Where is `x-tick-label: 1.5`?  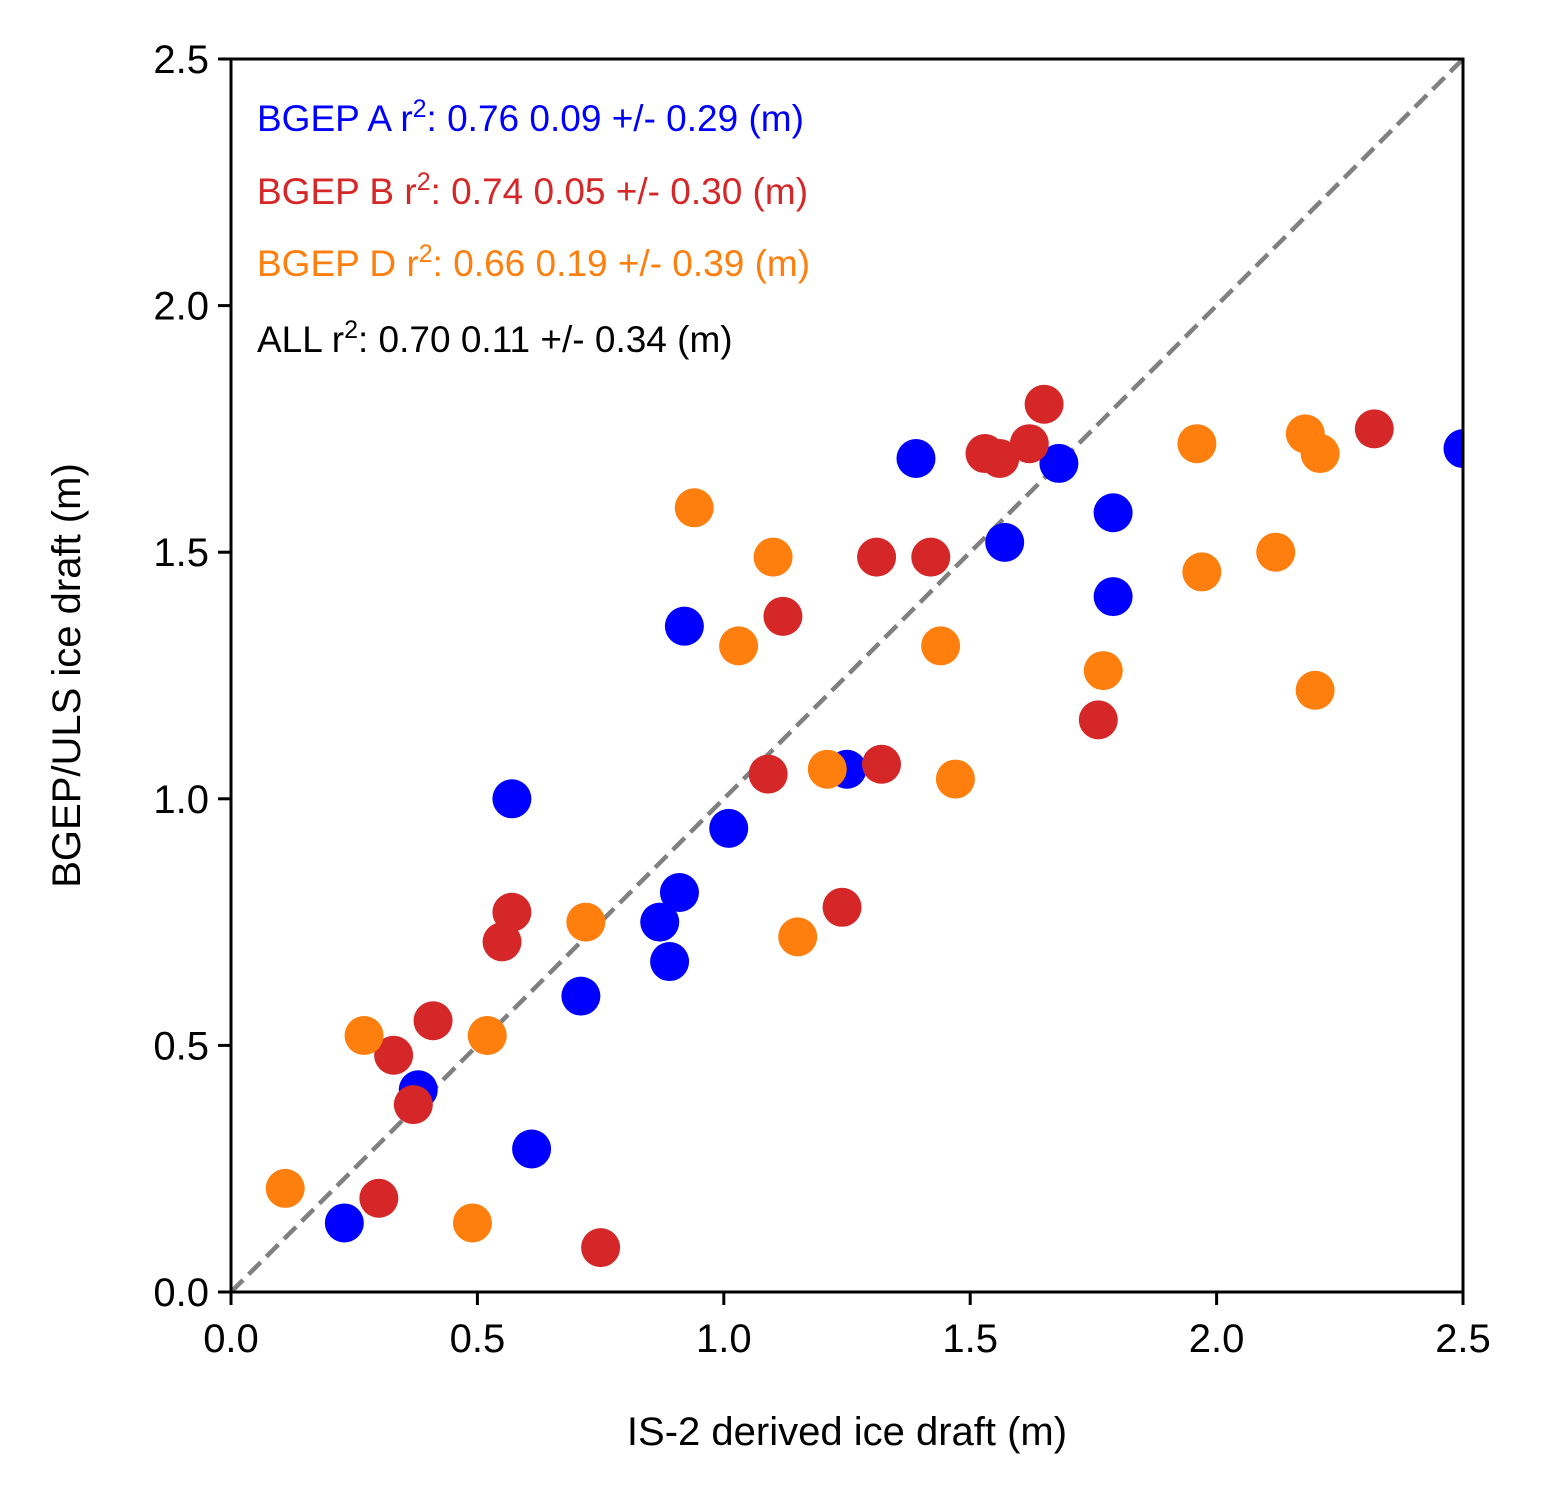
x-tick-label: 1.5 is located at coordinates (970, 1339).